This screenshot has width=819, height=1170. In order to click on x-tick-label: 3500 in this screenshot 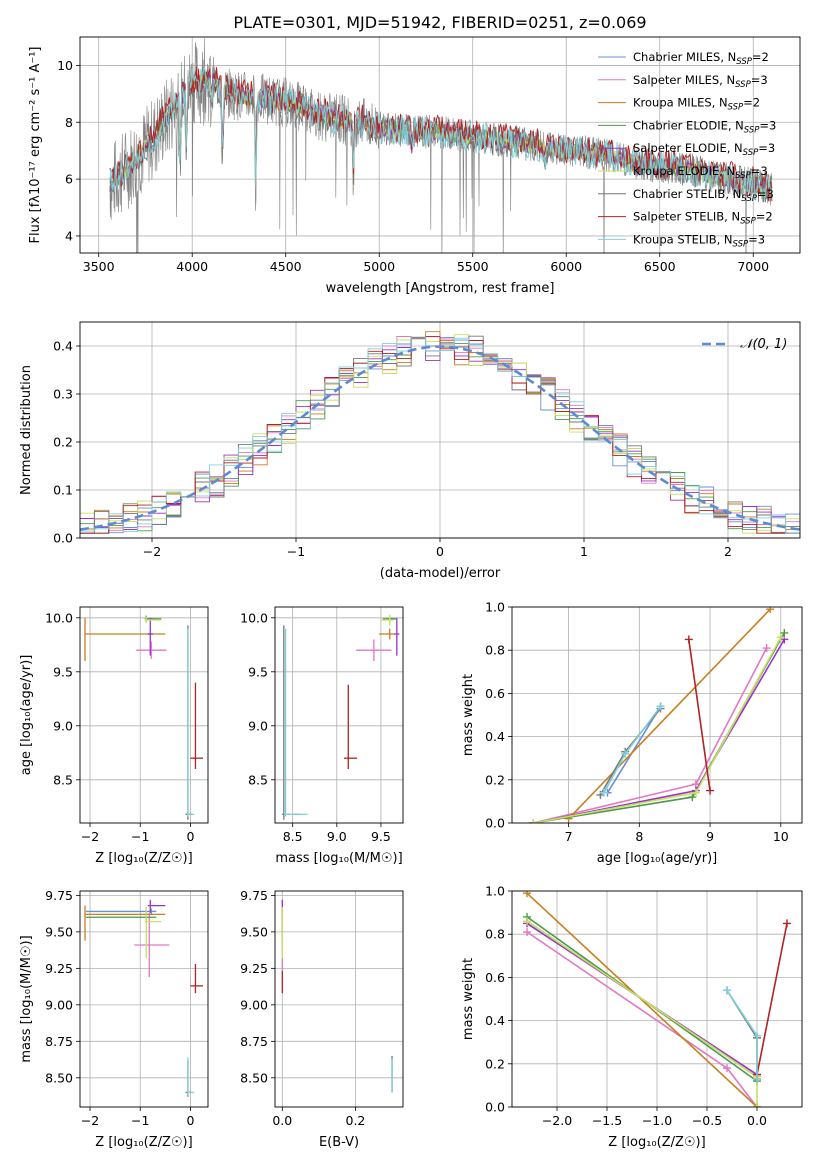, I will do `click(99, 266)`.